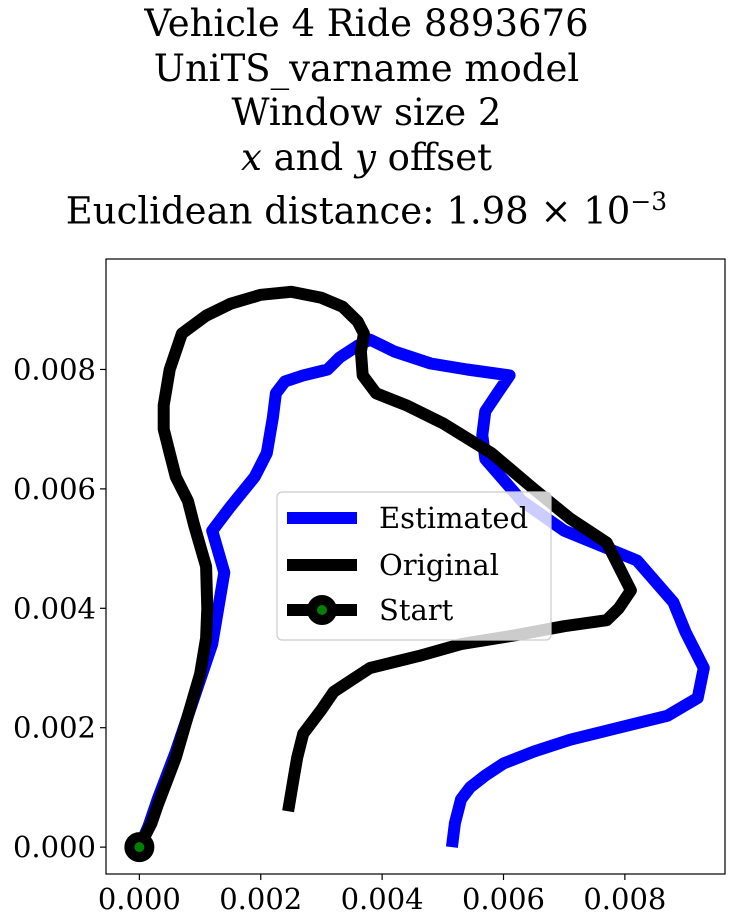 This screenshot has height=921, width=733. I want to click on start-layer, so click(139, 847).